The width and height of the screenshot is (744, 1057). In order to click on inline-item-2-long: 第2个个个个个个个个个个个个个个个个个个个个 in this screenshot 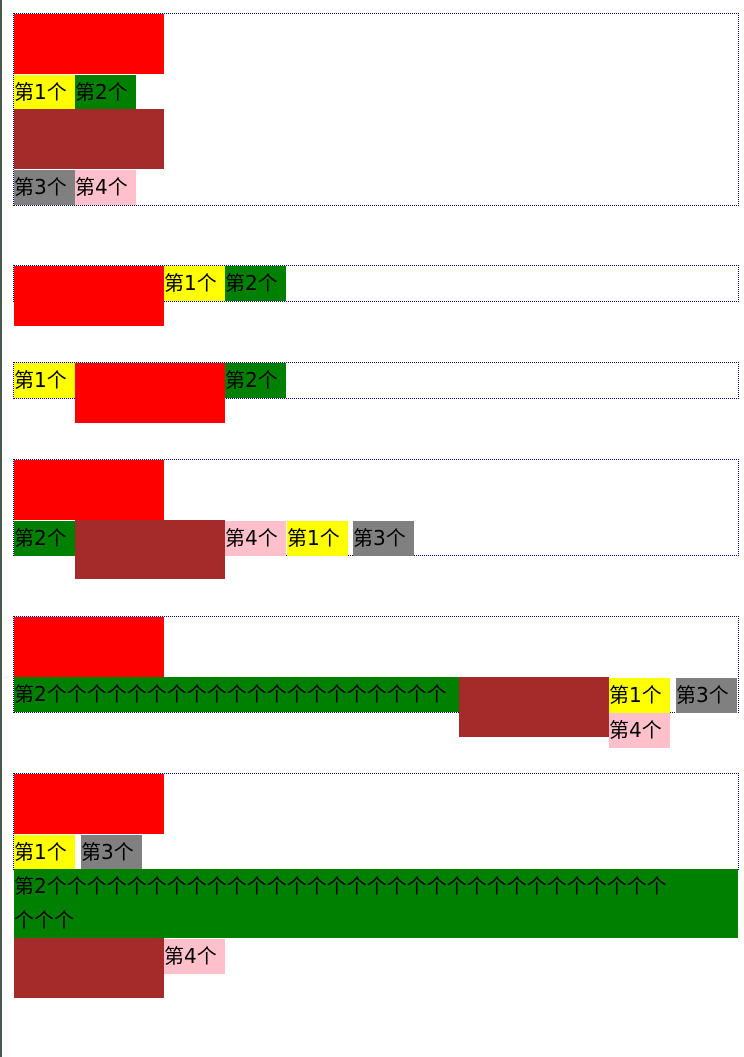, I will do `click(236, 694)`.